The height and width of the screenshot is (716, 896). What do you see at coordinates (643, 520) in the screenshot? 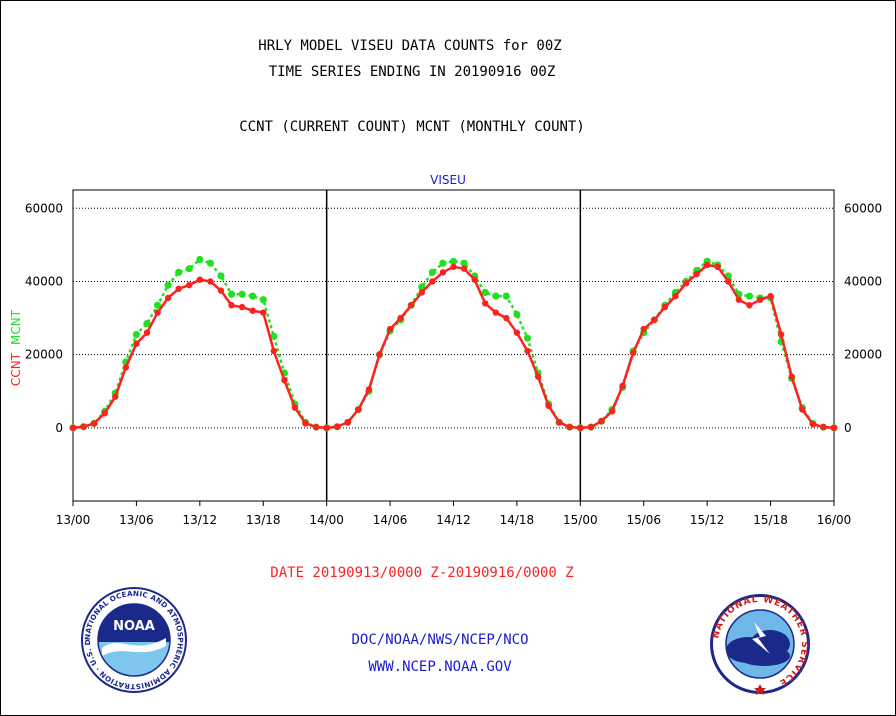
I see `x-tick-label: 15/06` at bounding box center [643, 520].